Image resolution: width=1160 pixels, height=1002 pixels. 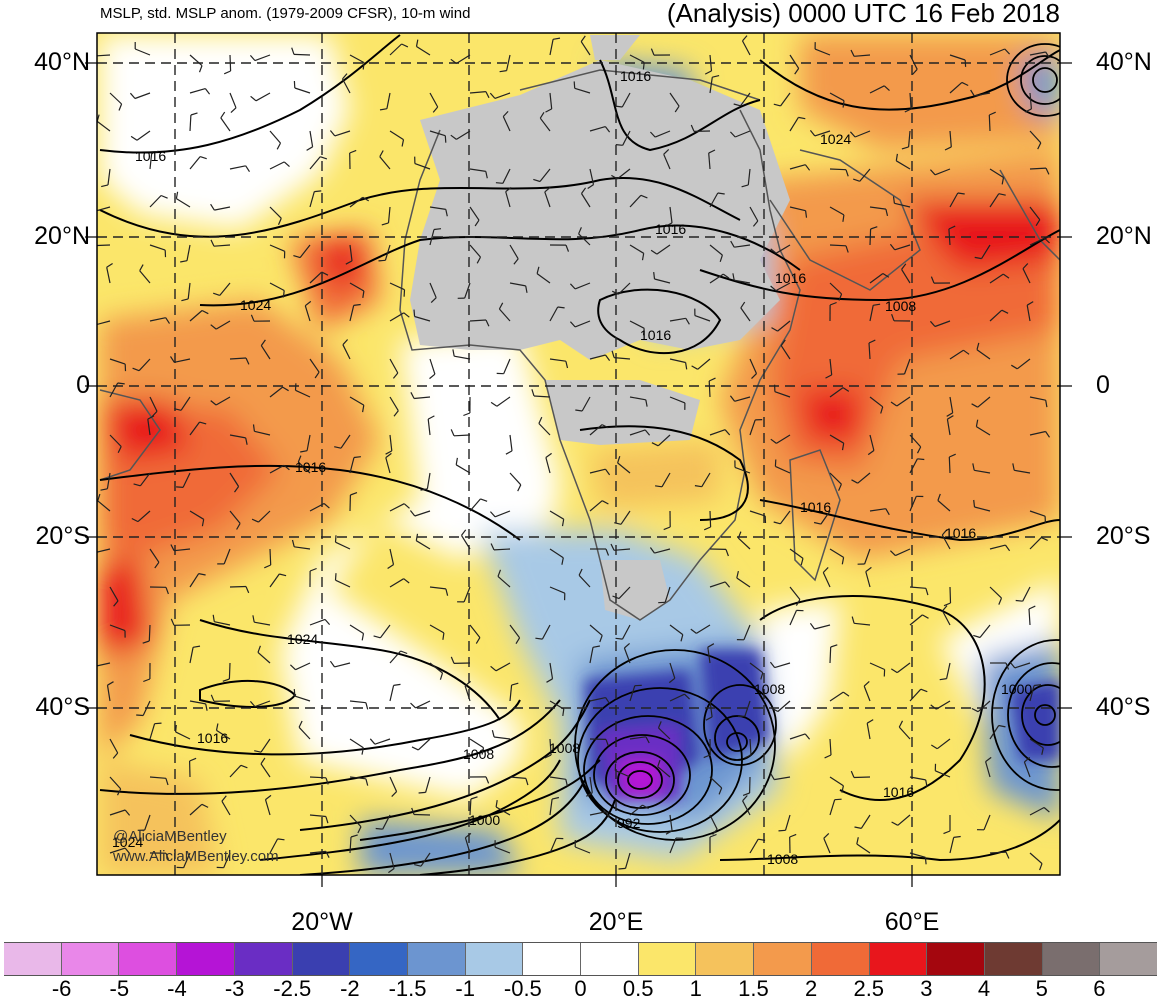 What do you see at coordinates (83, 385) in the screenshot?
I see `lat-label-eq-left: 0` at bounding box center [83, 385].